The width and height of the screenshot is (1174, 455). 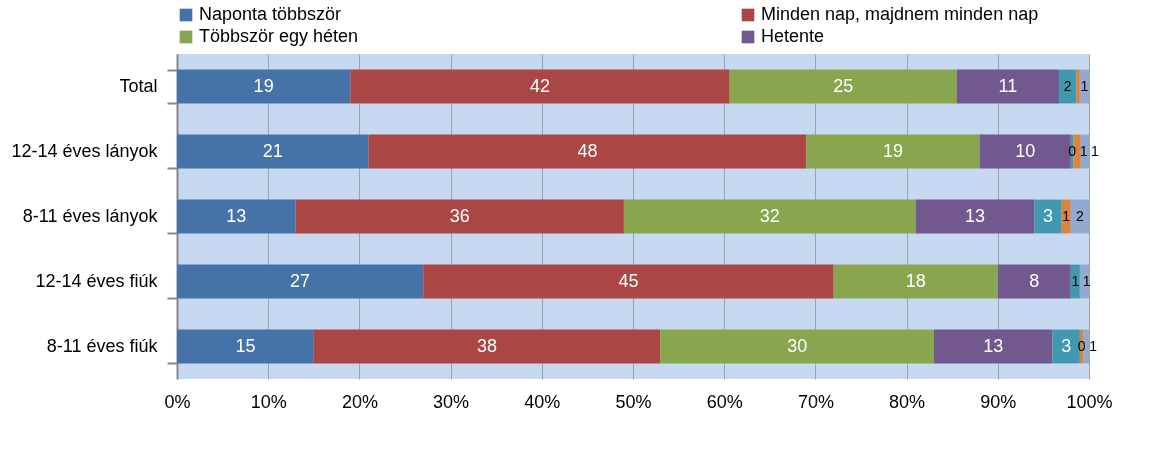 What do you see at coordinates (279, 36) in the screenshot?
I see `legend-label: Többször egy héten` at bounding box center [279, 36].